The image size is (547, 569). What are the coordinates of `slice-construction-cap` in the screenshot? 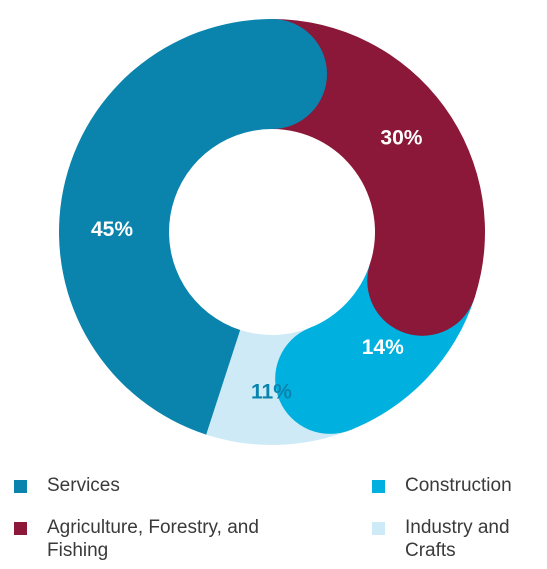 It's located at (330, 378).